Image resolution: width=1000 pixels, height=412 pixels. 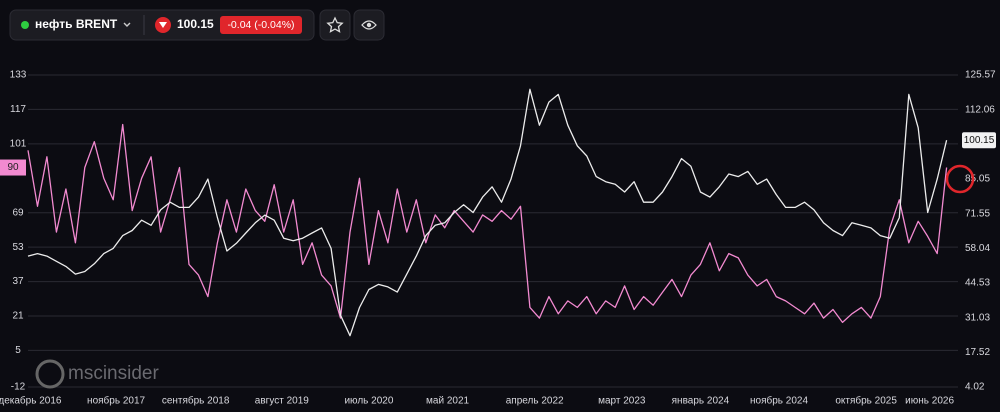 I want to click on x-tick-label: август 2019, so click(x=282, y=401).